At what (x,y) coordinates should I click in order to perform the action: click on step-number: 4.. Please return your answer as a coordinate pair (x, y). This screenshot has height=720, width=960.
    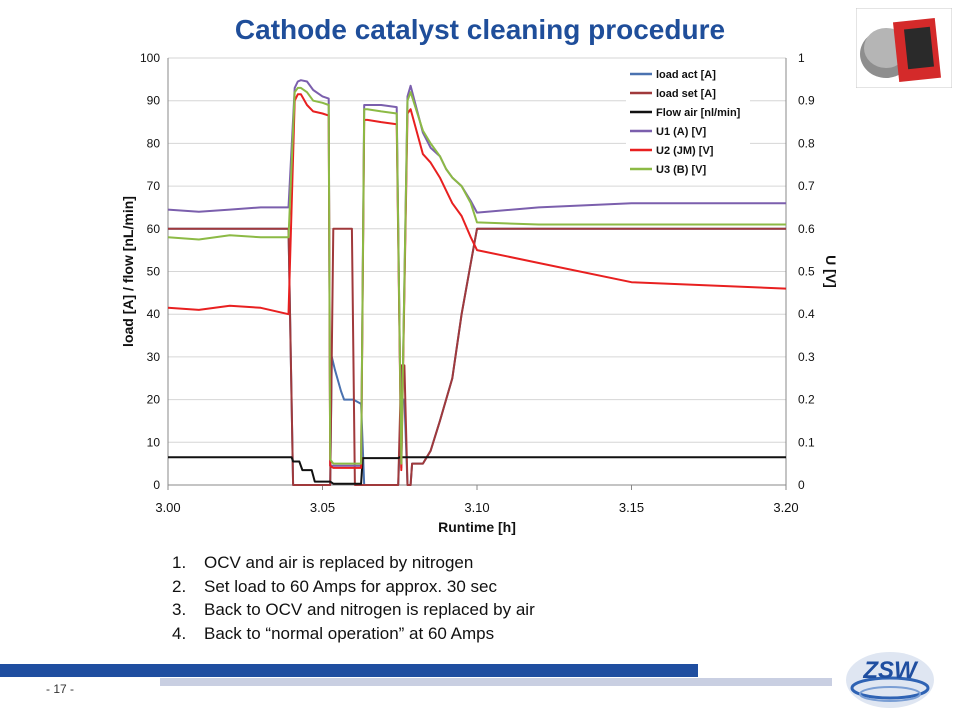
    Looking at the image, I should click on (179, 633).